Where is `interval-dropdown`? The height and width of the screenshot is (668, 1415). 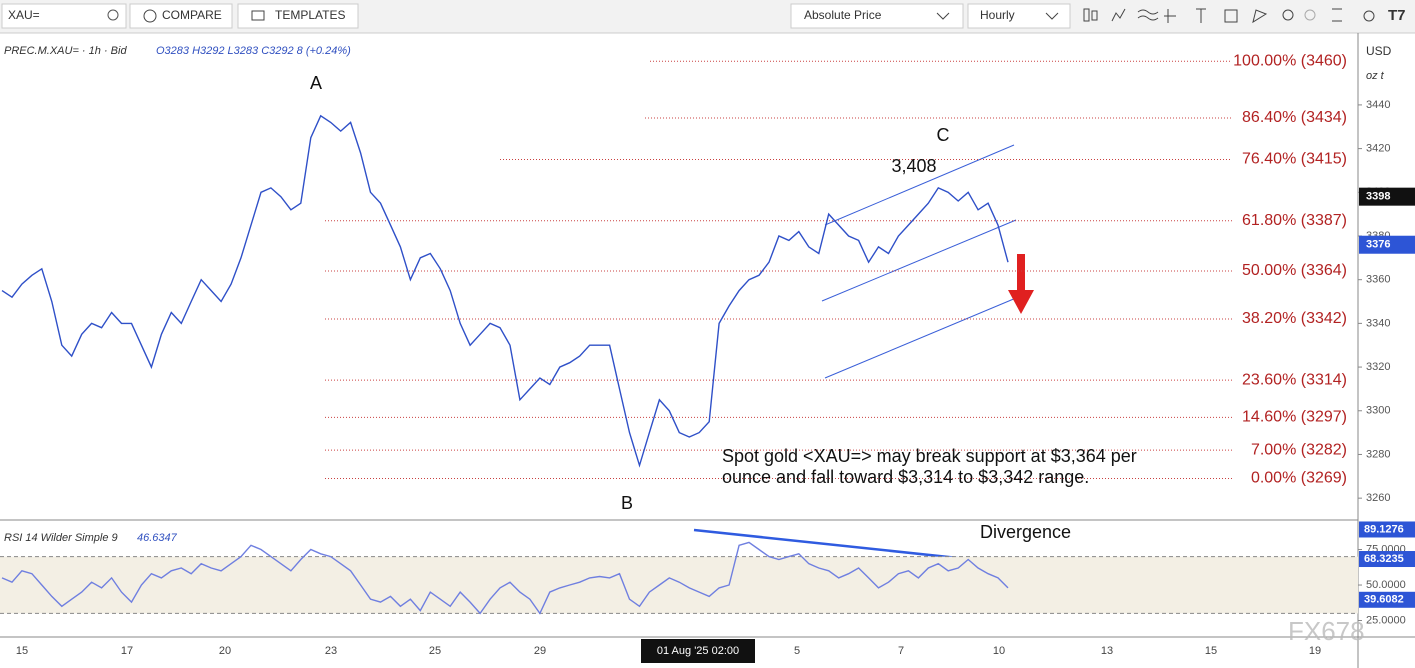 interval-dropdown is located at coordinates (1019, 16).